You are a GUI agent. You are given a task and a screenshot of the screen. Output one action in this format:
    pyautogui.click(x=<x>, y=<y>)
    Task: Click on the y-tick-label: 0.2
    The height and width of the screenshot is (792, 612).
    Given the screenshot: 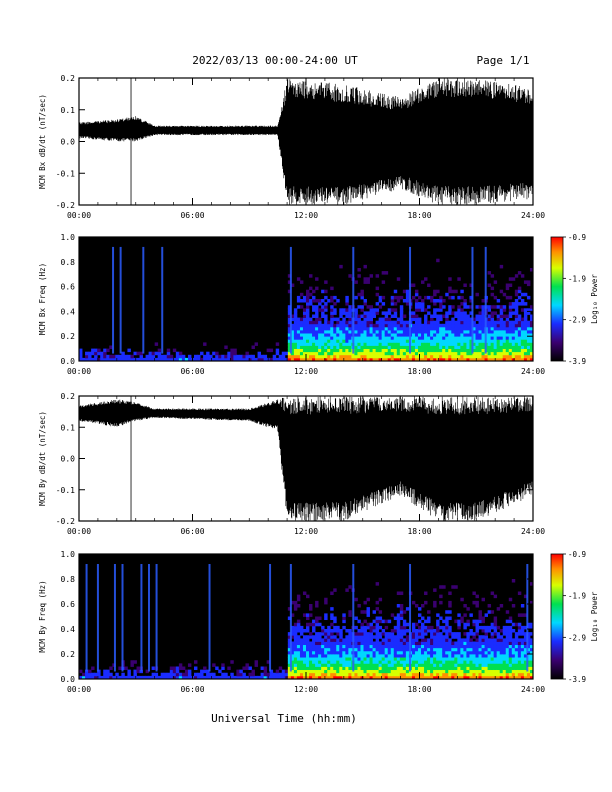 What is the action you would take?
    pyautogui.click(x=68, y=654)
    